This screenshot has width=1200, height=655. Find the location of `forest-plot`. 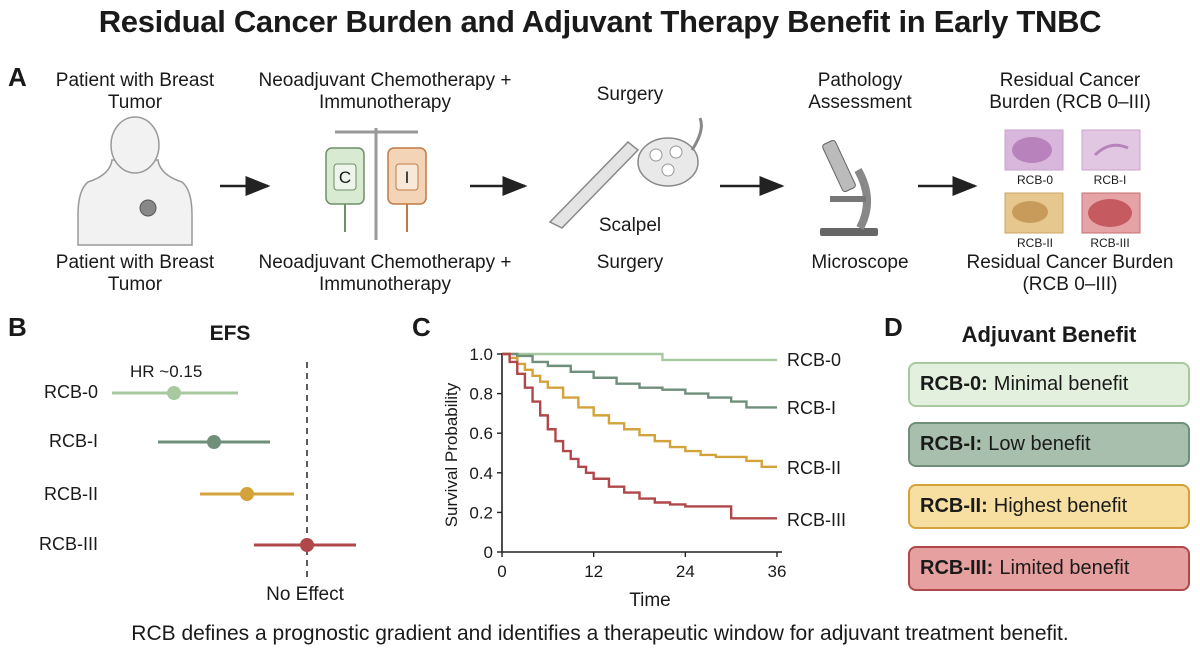

forest-plot is located at coordinates (234, 471).